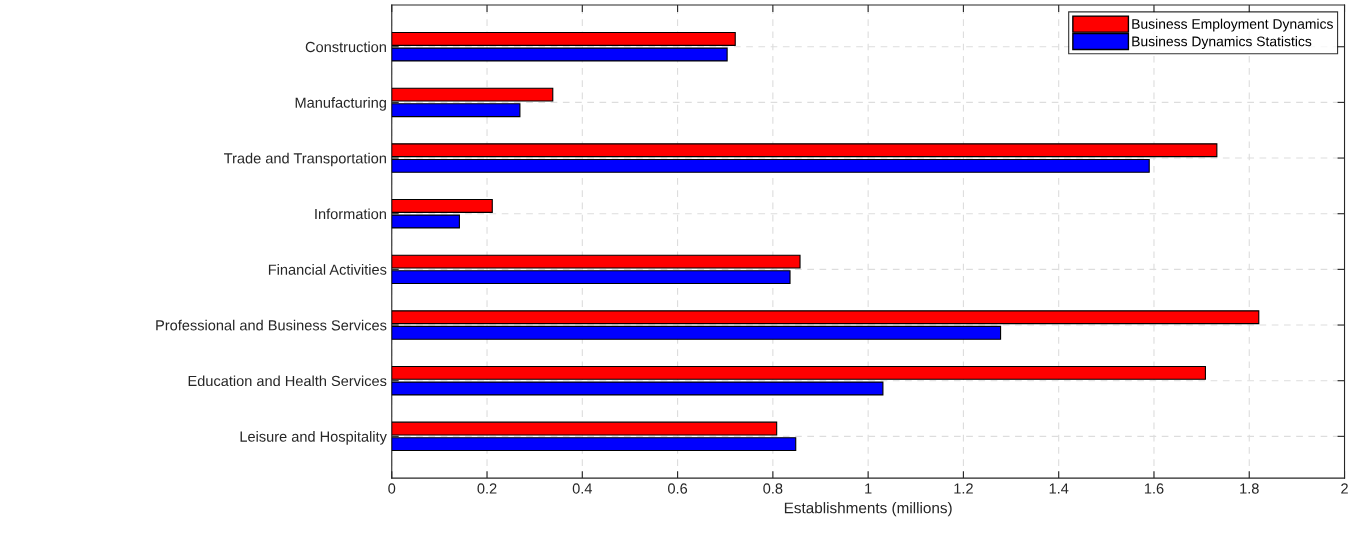 The width and height of the screenshot is (1365, 554). Describe the element at coordinates (1222, 43) in the screenshot. I see `legend-label: Business Dynamics Statistics` at that location.